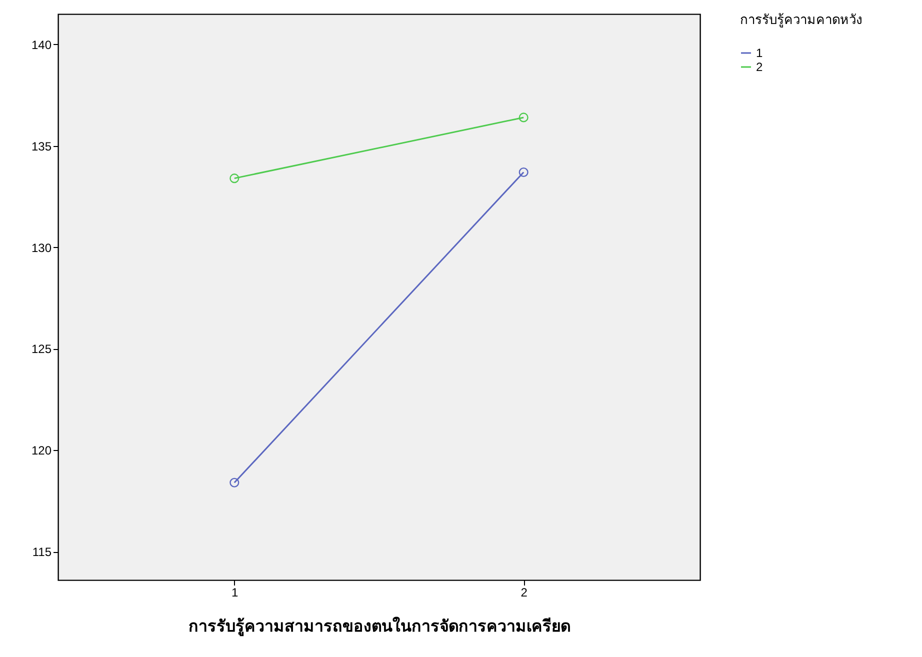 The height and width of the screenshot is (657, 922). I want to click on y-tick-label: 120, so click(41, 451).